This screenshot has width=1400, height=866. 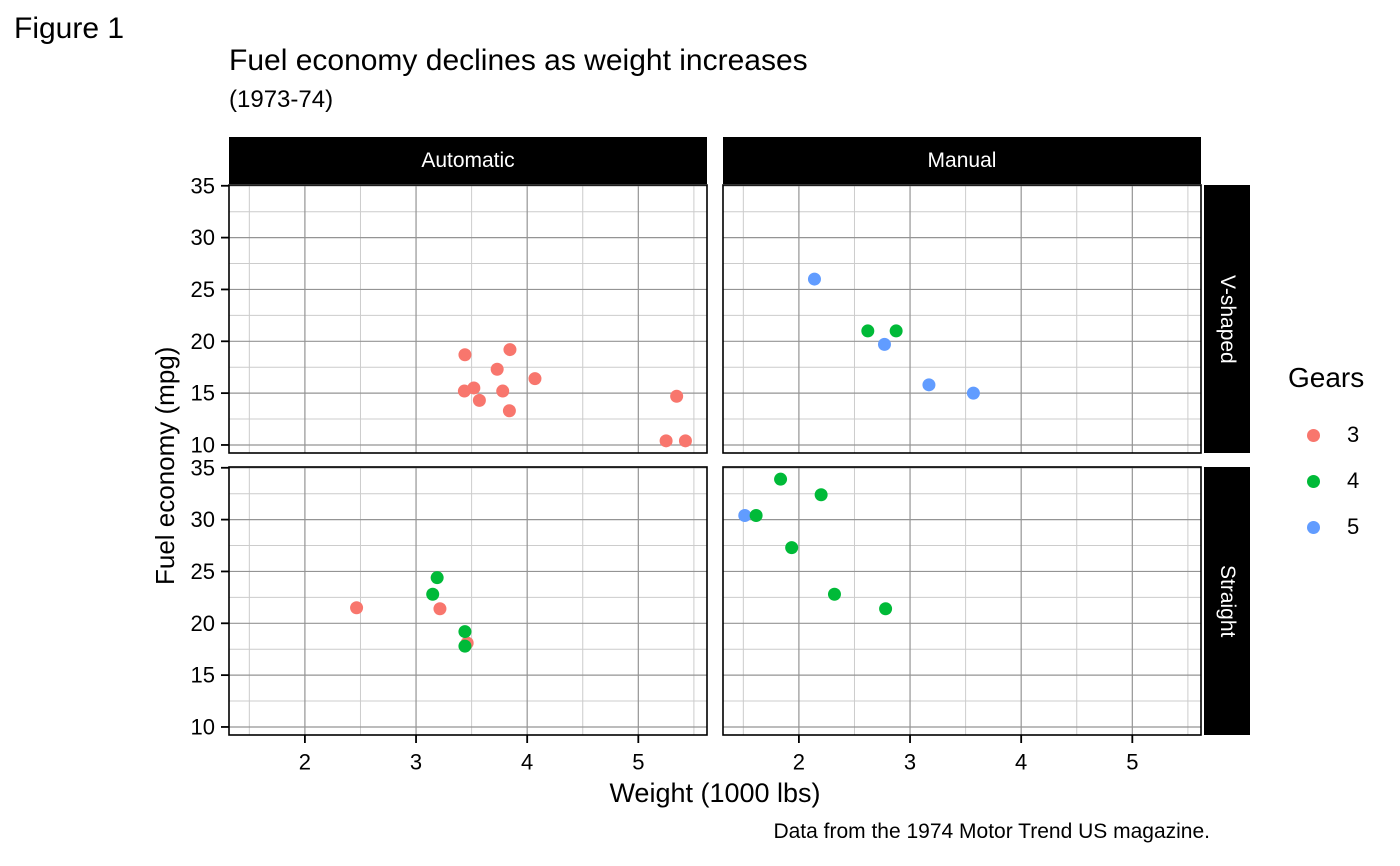 I want to click on legend-item-label: 5, so click(x=1353, y=526).